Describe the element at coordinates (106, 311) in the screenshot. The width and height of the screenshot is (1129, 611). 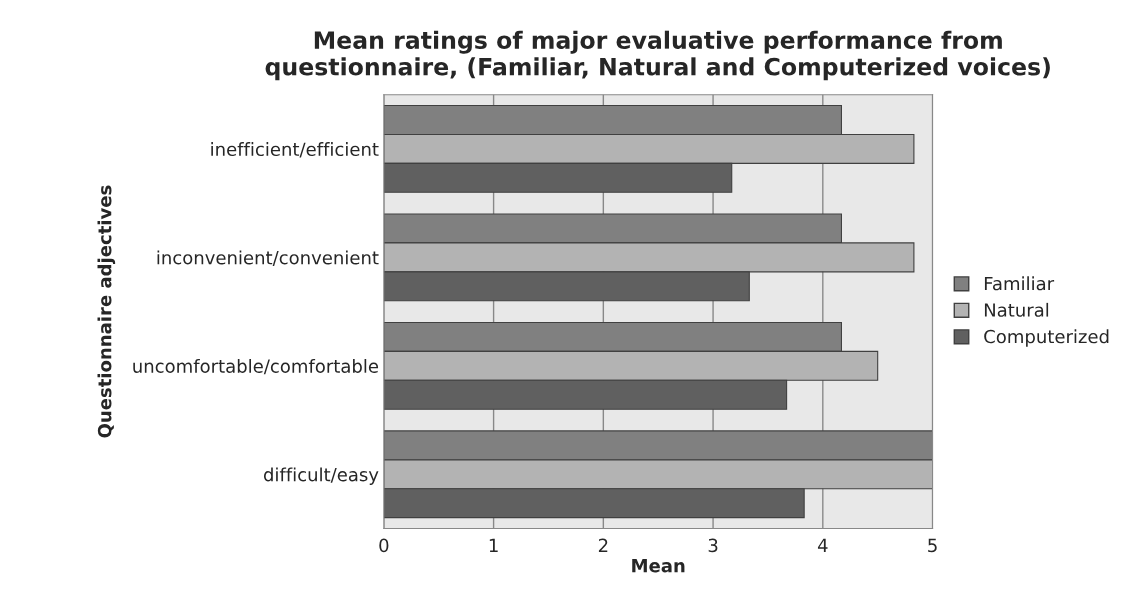
I see `y-axis-title: Questionnaire adjectives` at that location.